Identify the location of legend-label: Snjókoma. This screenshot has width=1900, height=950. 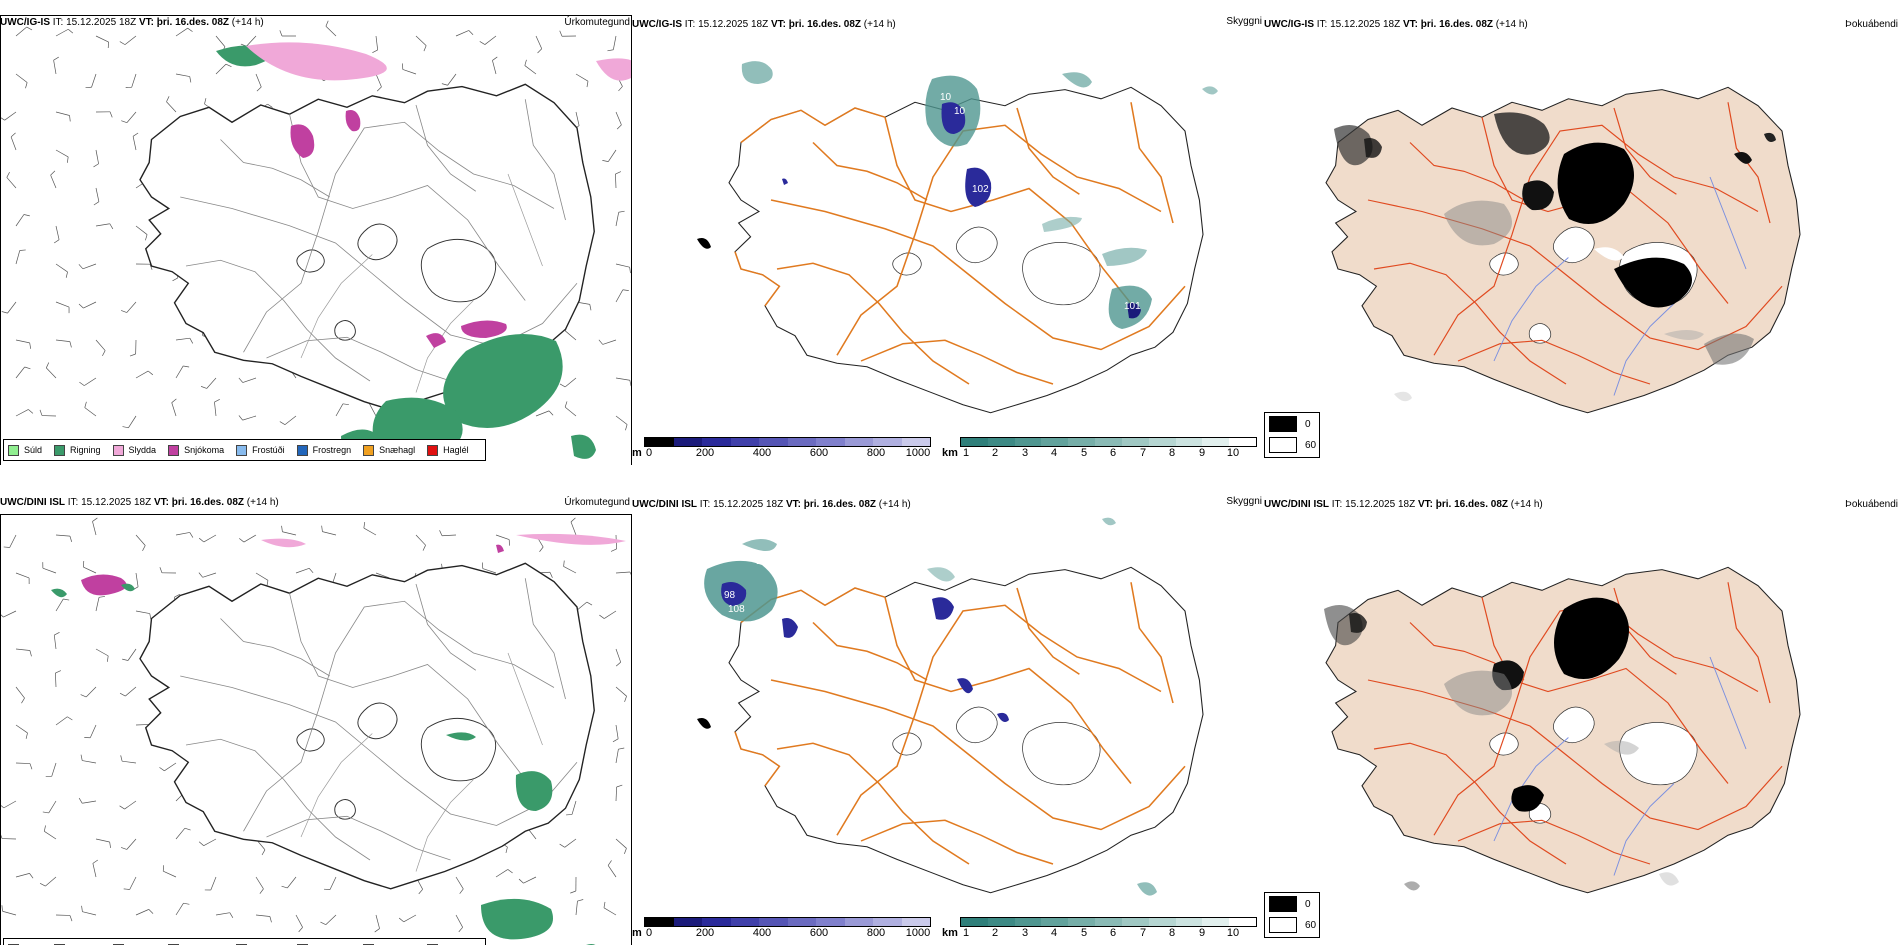
(204, 944).